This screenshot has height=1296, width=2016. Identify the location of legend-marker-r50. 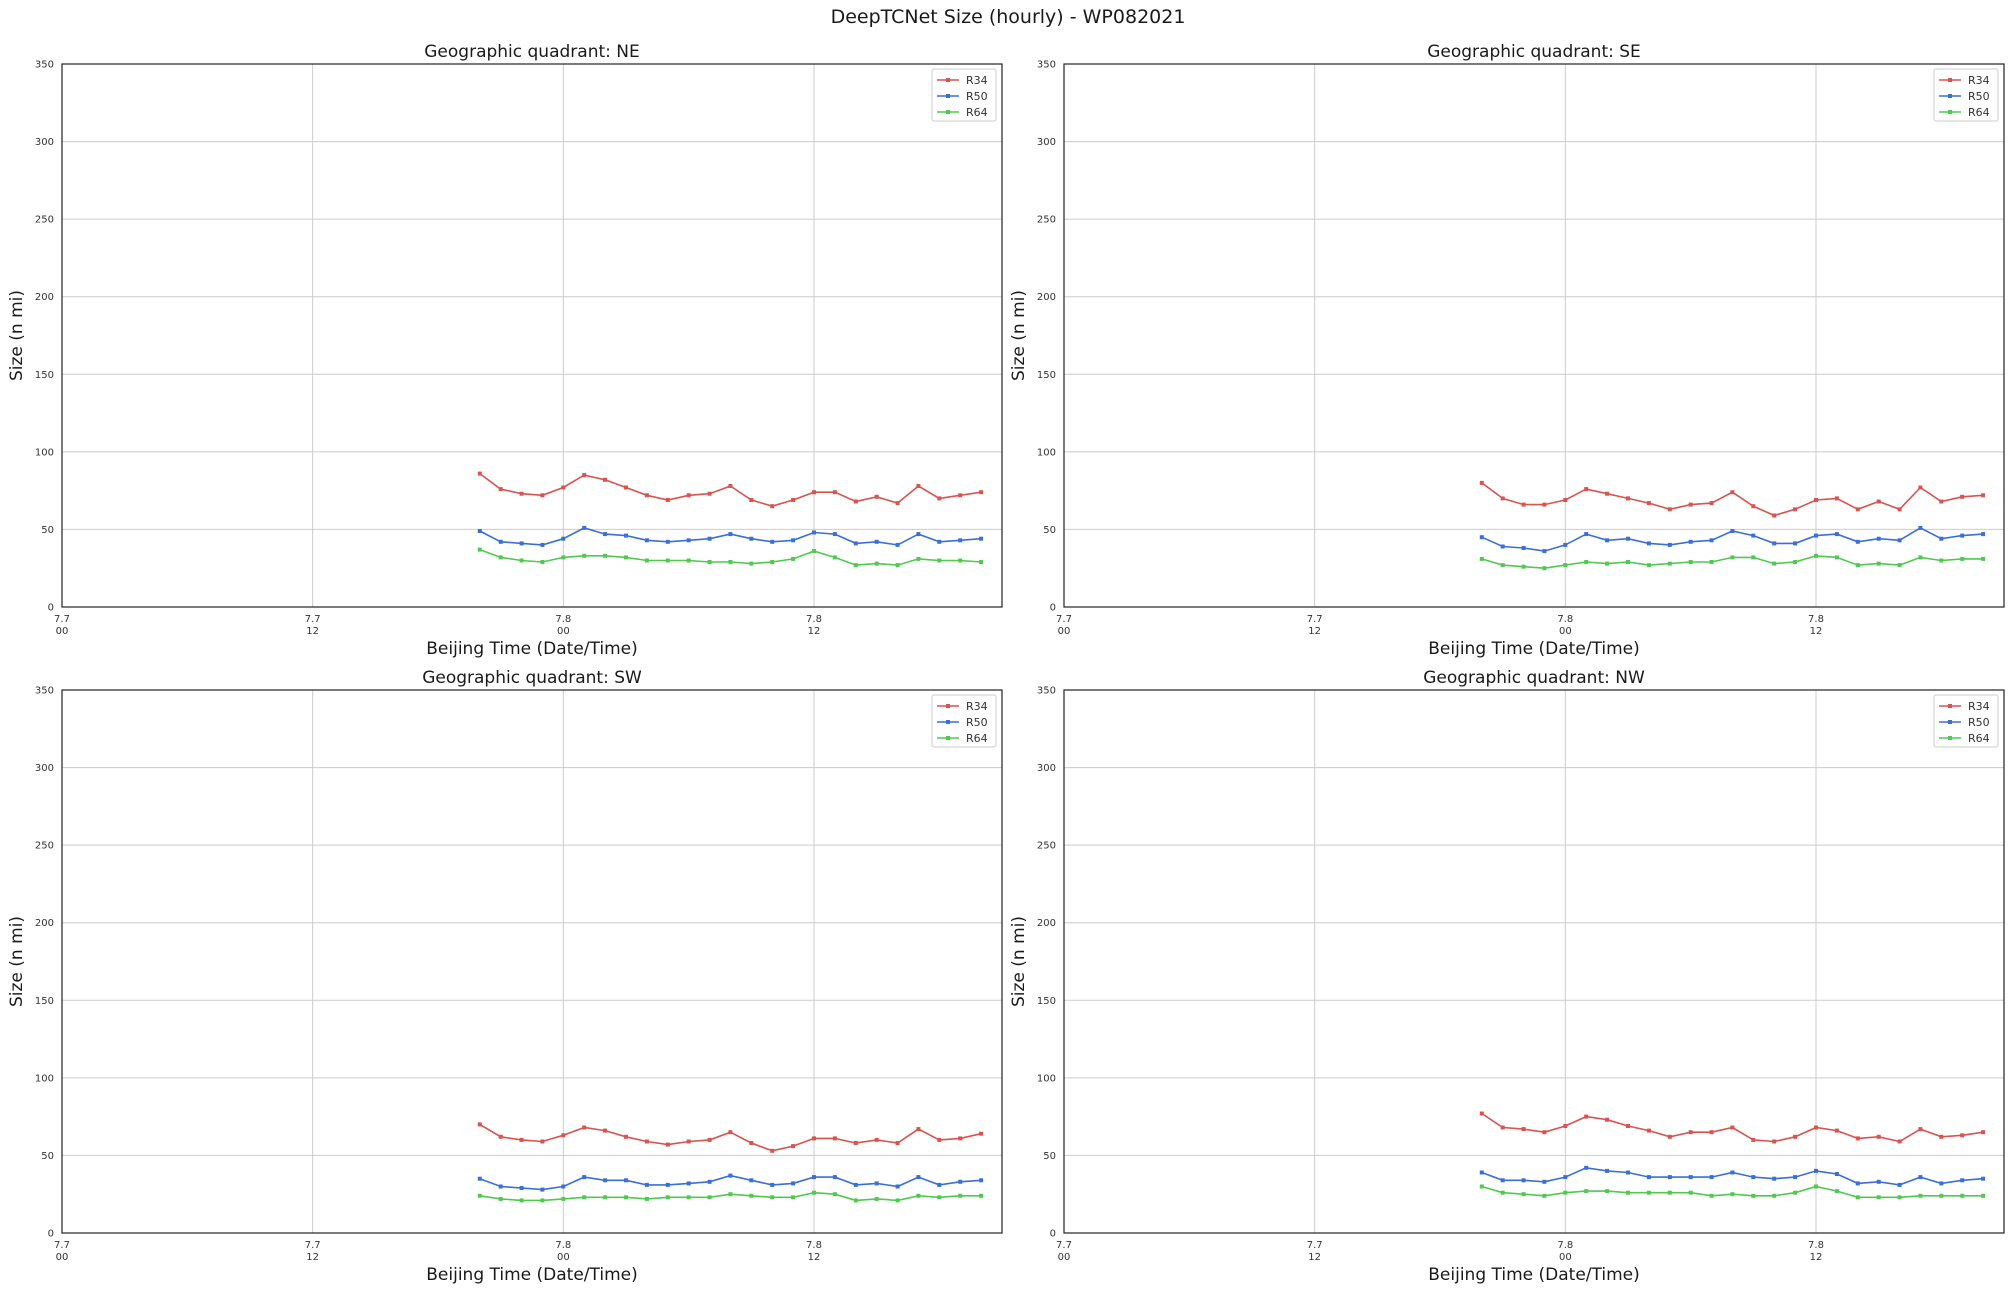
(948, 722).